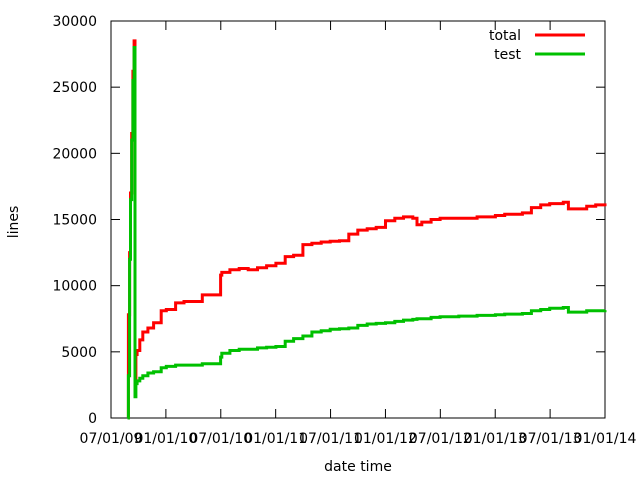  What do you see at coordinates (111, 439) in the screenshot?
I see `x-tick-label: 07/01/09` at bounding box center [111, 439].